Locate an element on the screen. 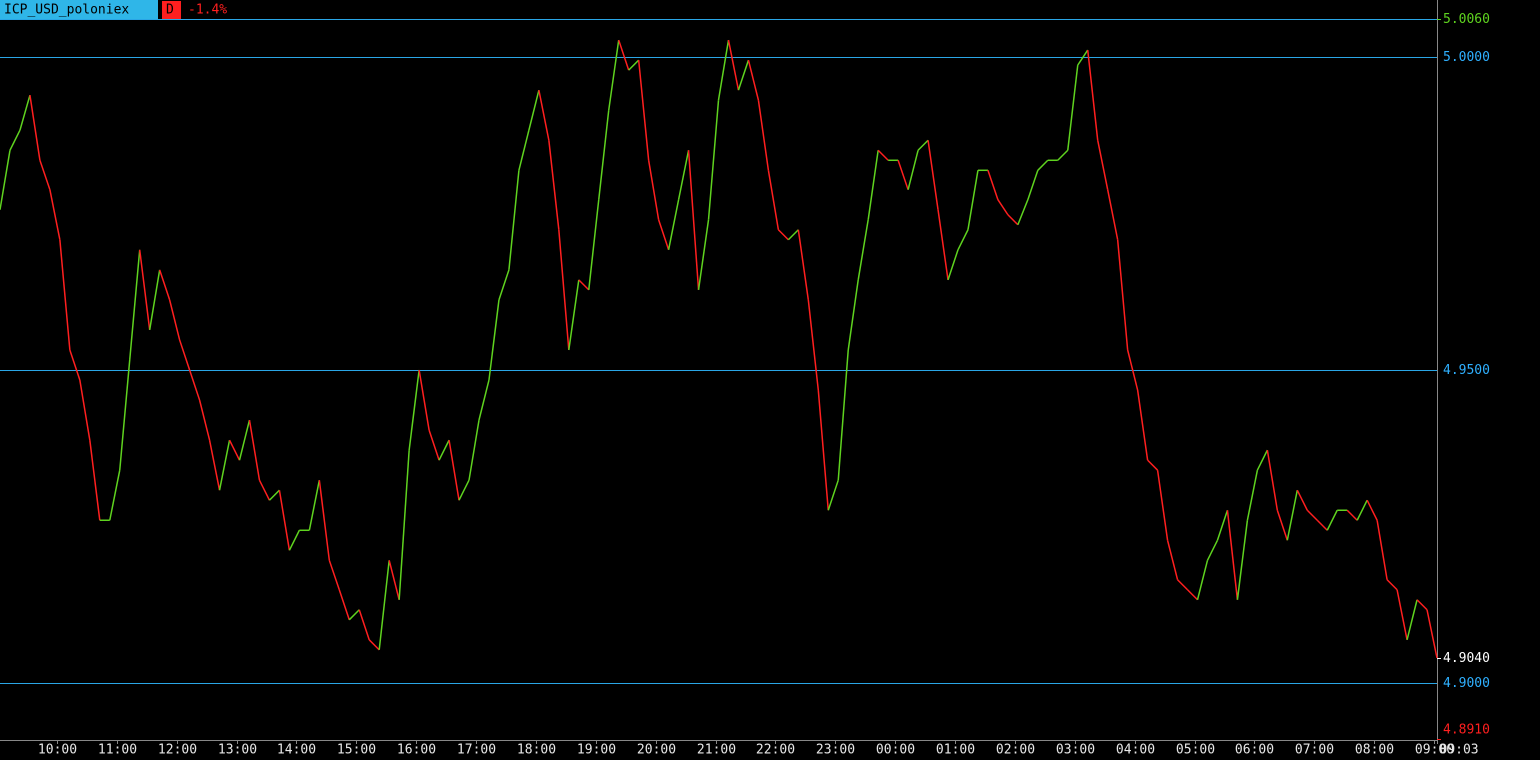 The image size is (1540, 760). x-tick-label: 22:00 is located at coordinates (775, 750).